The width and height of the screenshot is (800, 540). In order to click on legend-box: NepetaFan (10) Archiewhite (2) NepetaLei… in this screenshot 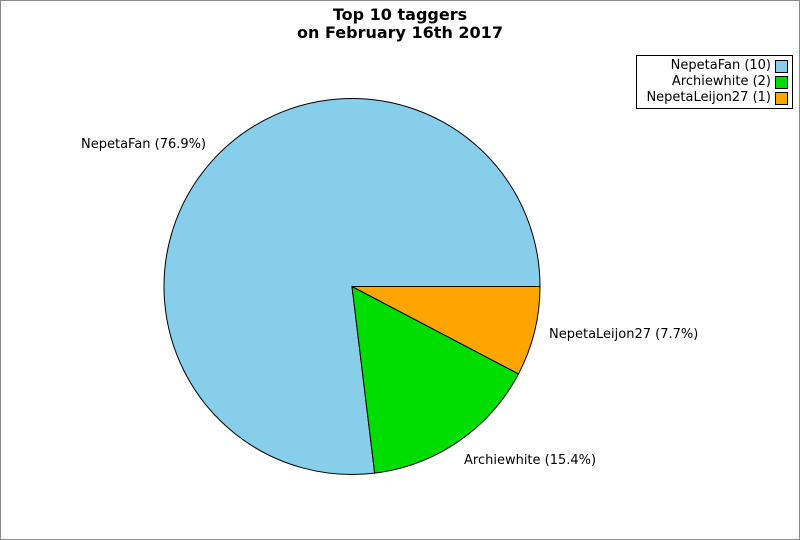, I will do `click(714, 82)`.